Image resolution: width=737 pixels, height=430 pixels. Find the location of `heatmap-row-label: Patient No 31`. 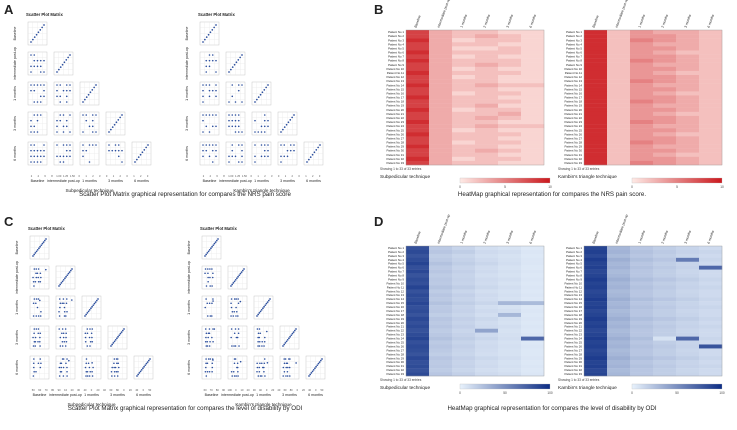

heatmap-row-label: Patient No 31 is located at coordinates (573, 366).